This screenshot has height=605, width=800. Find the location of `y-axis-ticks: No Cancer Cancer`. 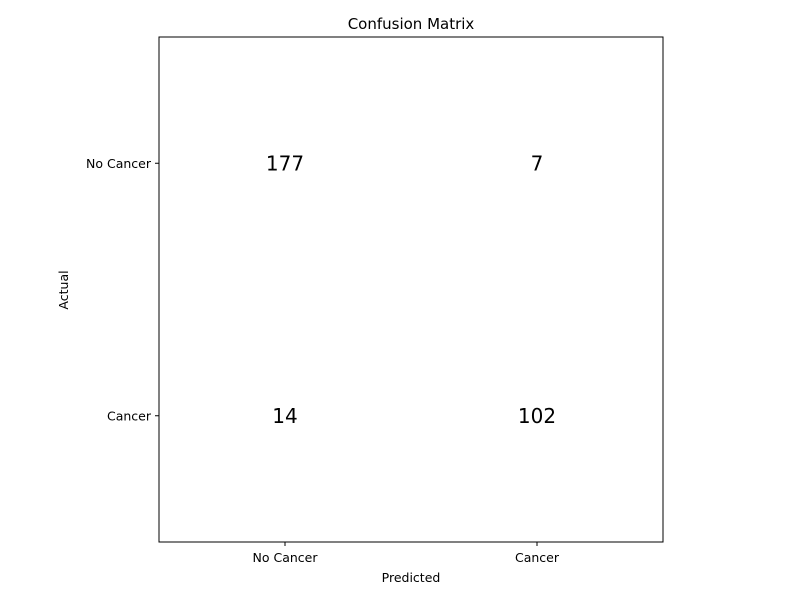

y-axis-ticks: No Cancer Cancer is located at coordinates (122, 289).